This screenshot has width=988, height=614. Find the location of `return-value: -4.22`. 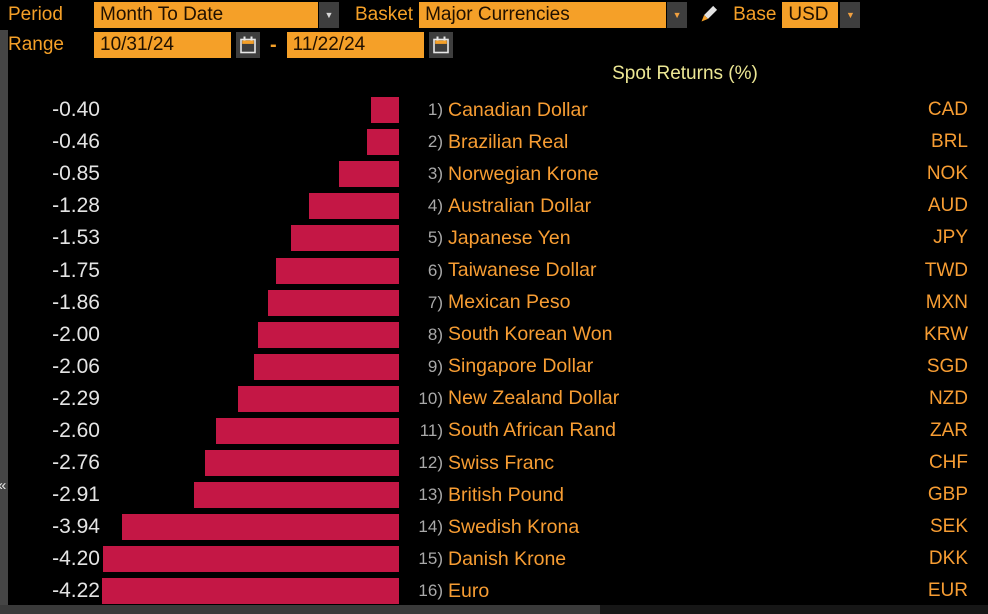

return-value: -4.22 is located at coordinates (76, 591).